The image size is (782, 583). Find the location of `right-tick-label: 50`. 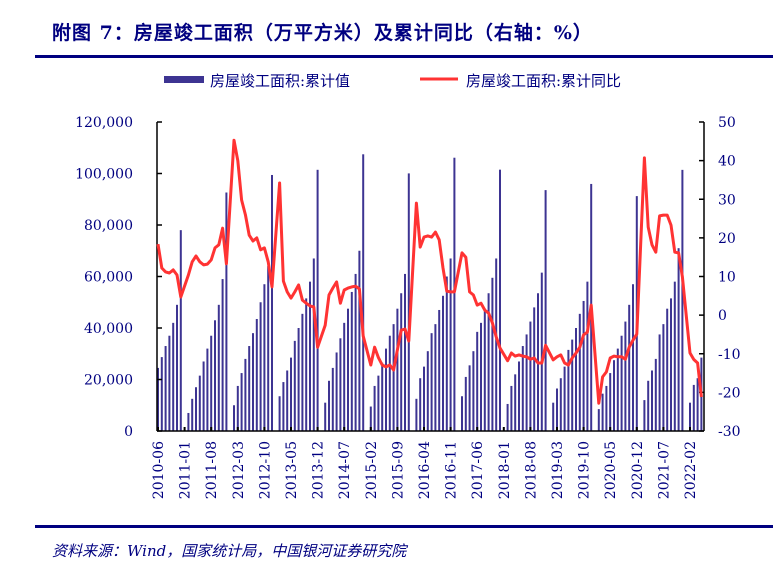

right-tick-label: 50 is located at coordinates (727, 123).